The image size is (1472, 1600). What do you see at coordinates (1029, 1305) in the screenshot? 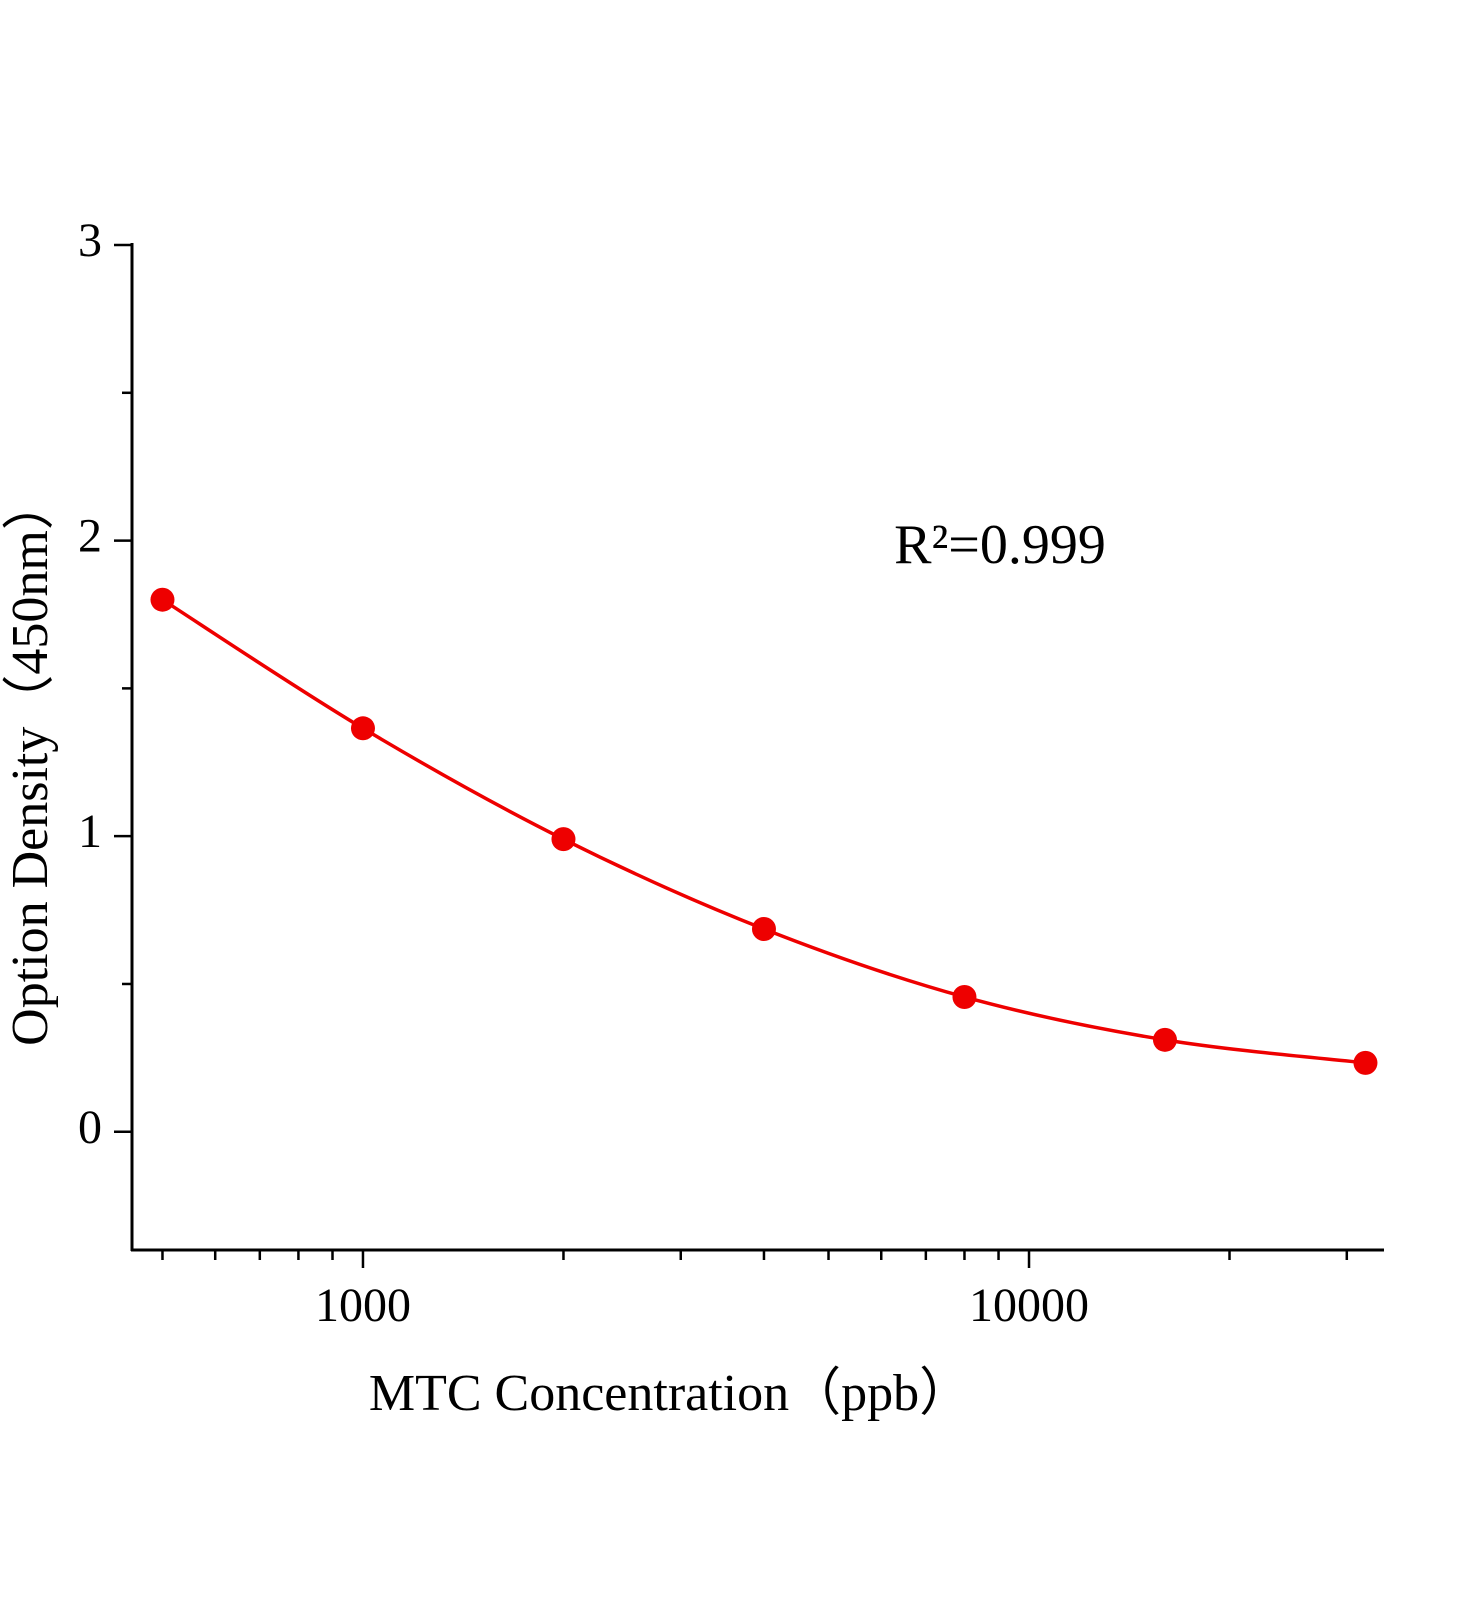
I see `x-tick-label: 10000` at bounding box center [1029, 1305].